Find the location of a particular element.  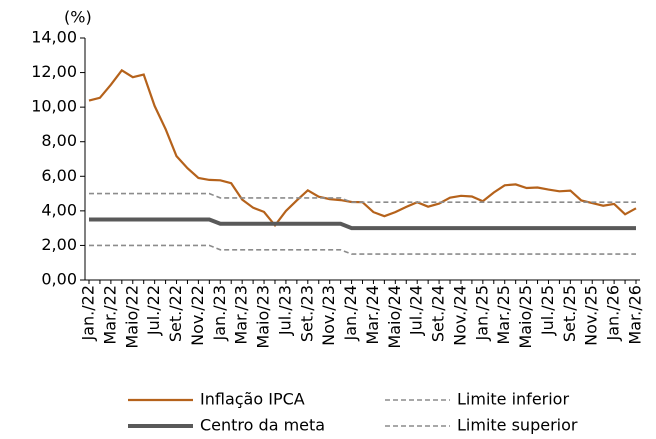

x-tick-label: Jul./24 is located at coordinates (416, 310).